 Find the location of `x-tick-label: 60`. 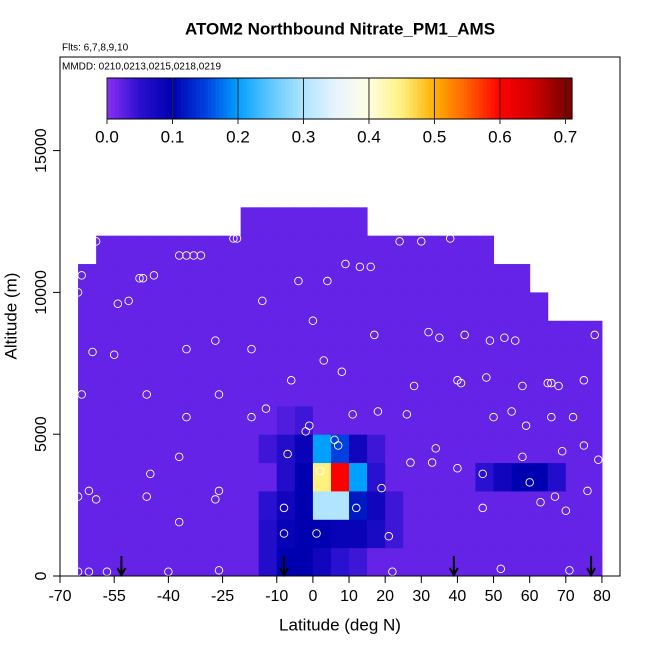

x-tick-label: 60 is located at coordinates (530, 596).